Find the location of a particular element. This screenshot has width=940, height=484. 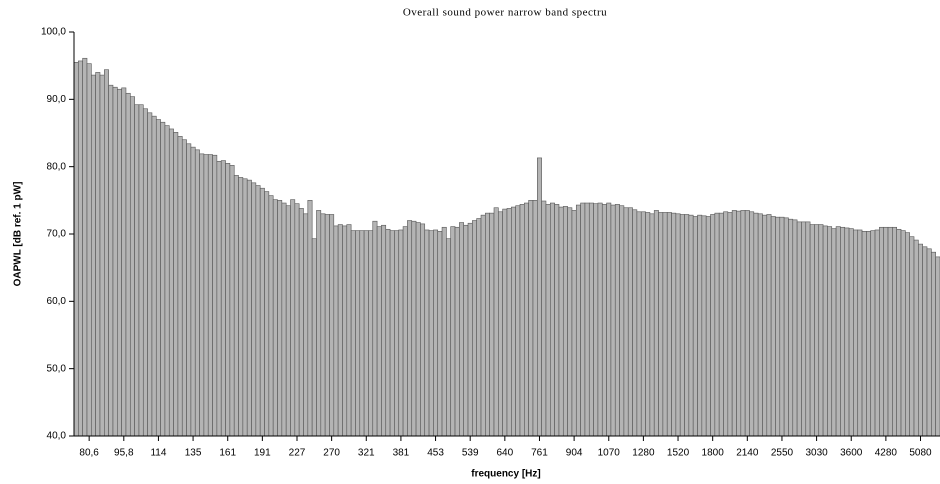

y-tick-label: 100,0 is located at coordinates (53, 32).